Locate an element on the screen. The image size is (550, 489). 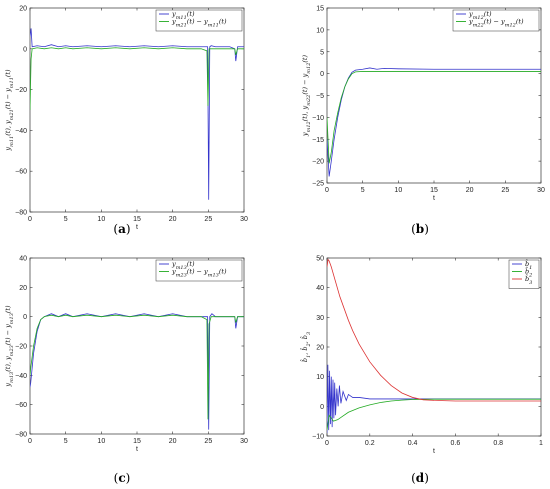
y-tick-label: −25 is located at coordinates (318, 184).